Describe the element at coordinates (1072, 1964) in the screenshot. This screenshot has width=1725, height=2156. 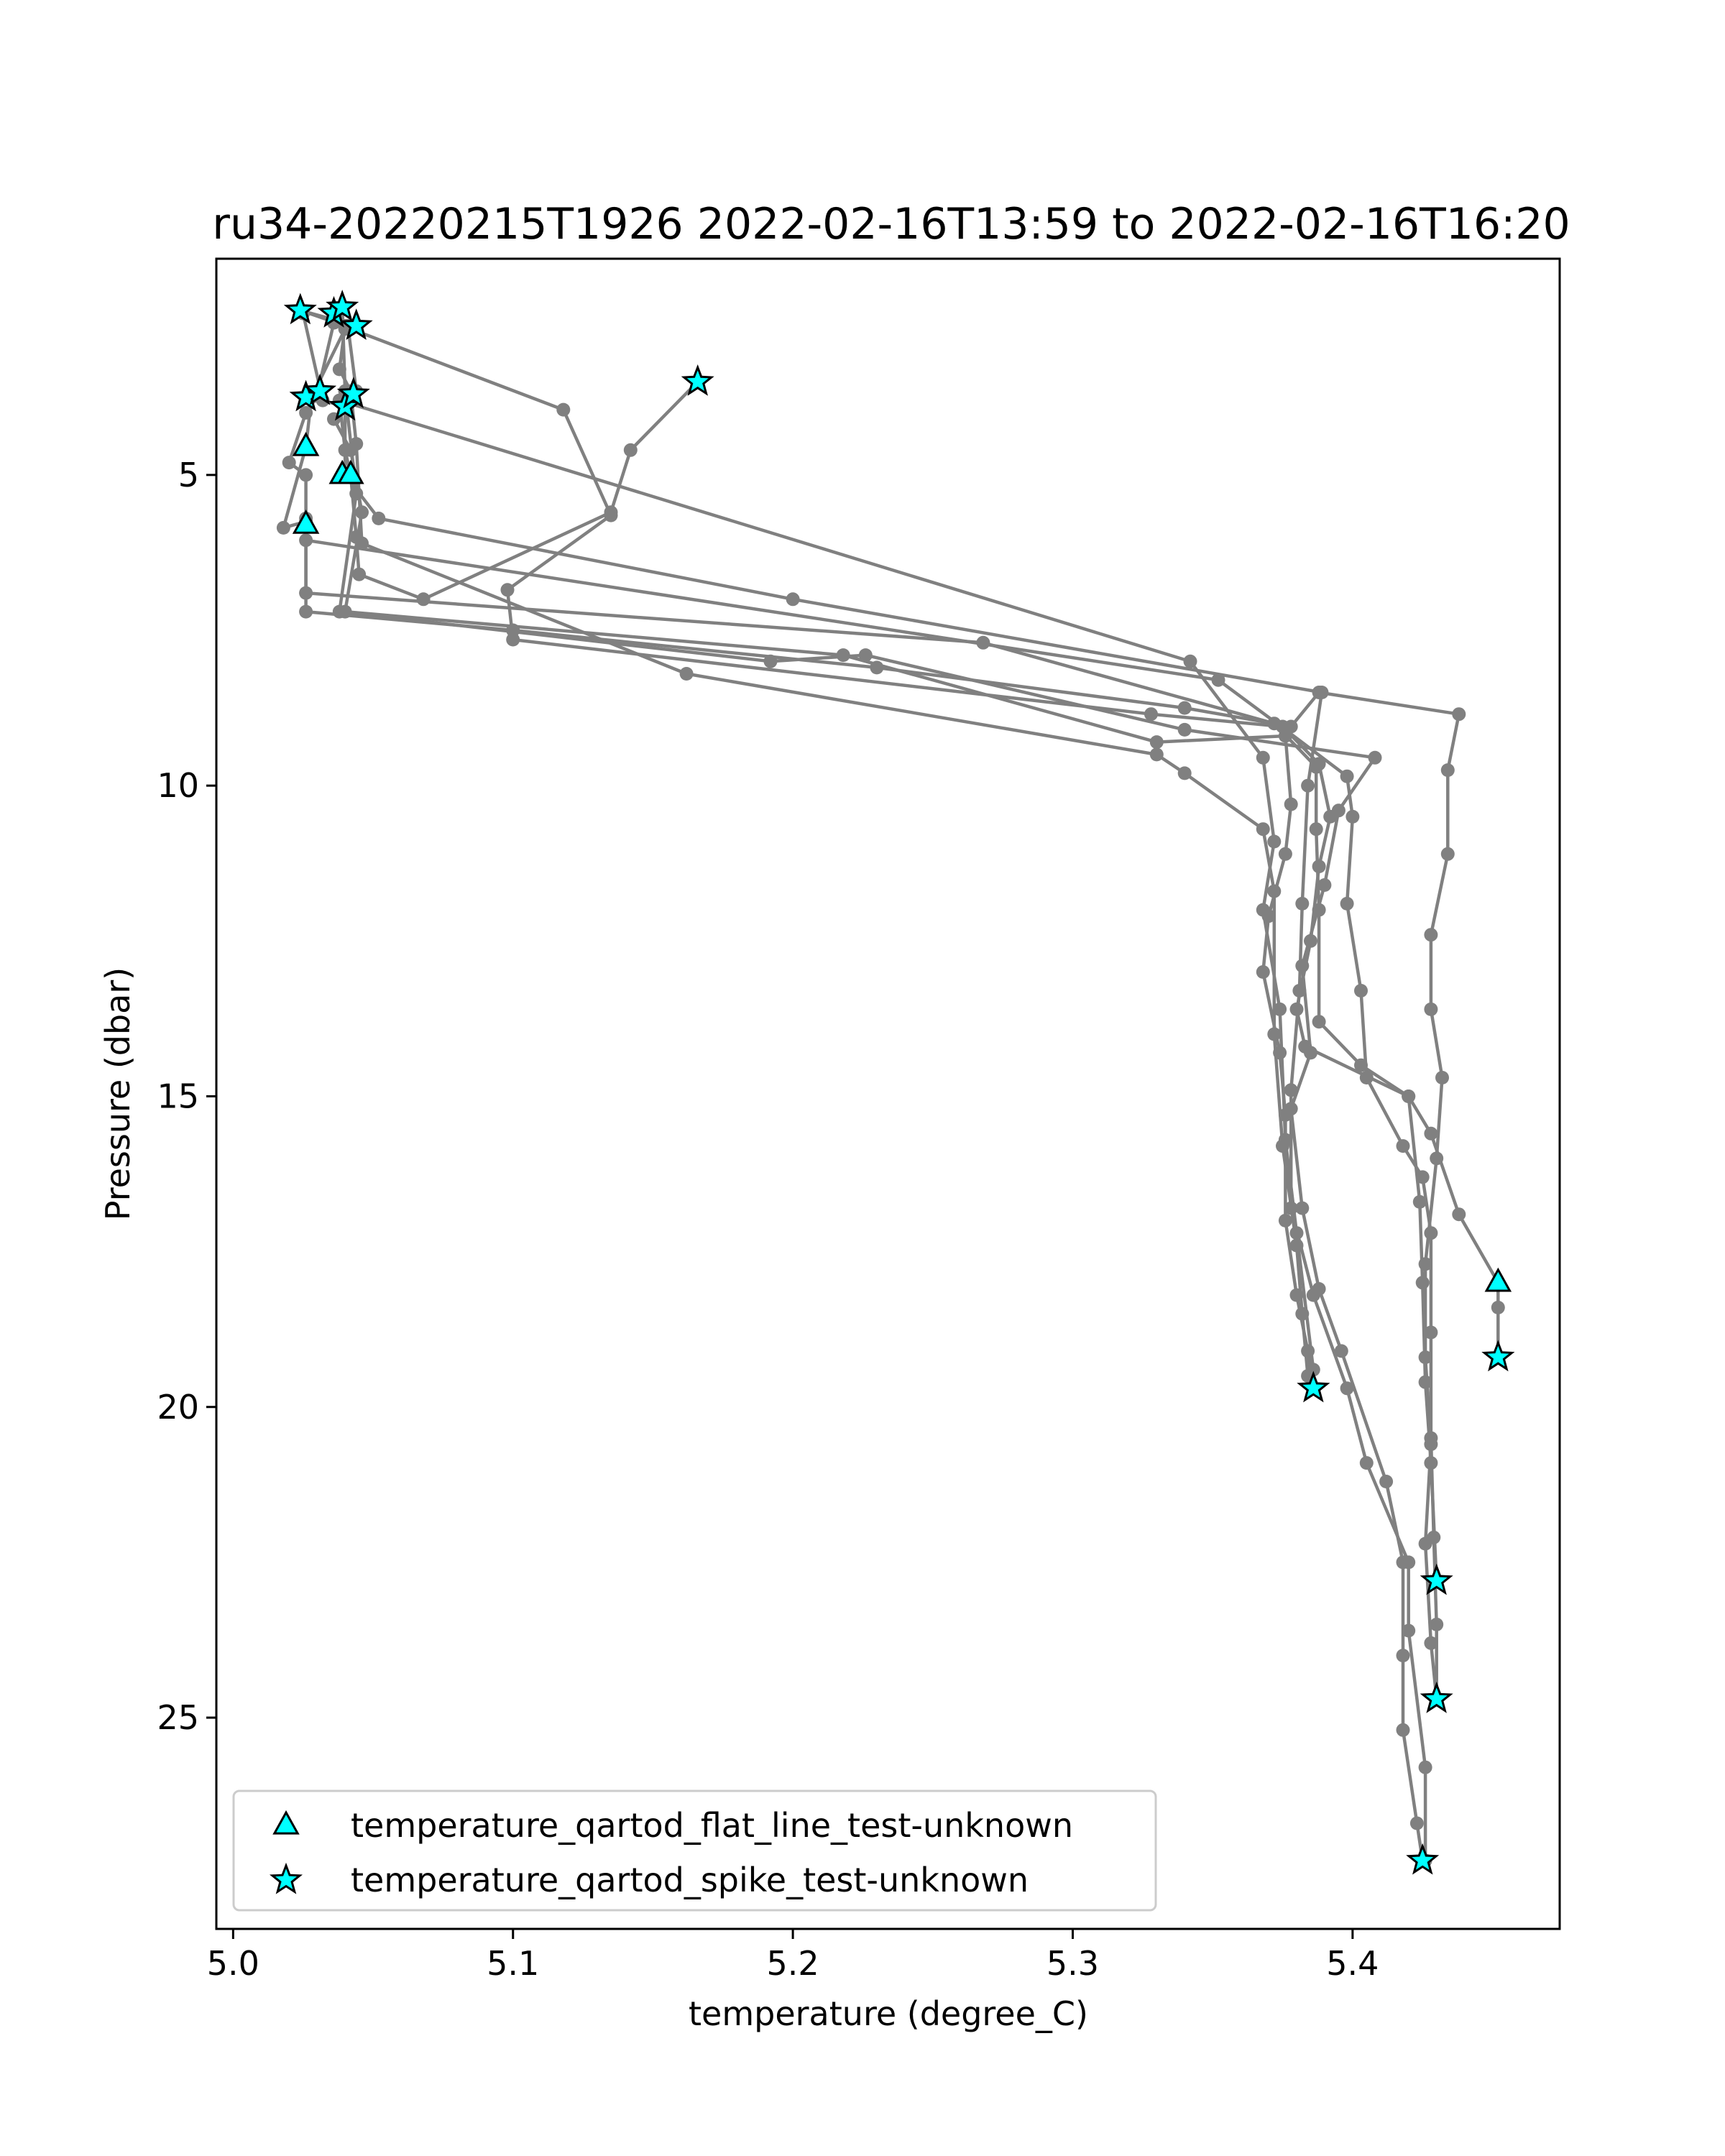
I see `x-tick-label: 5.3` at that location.